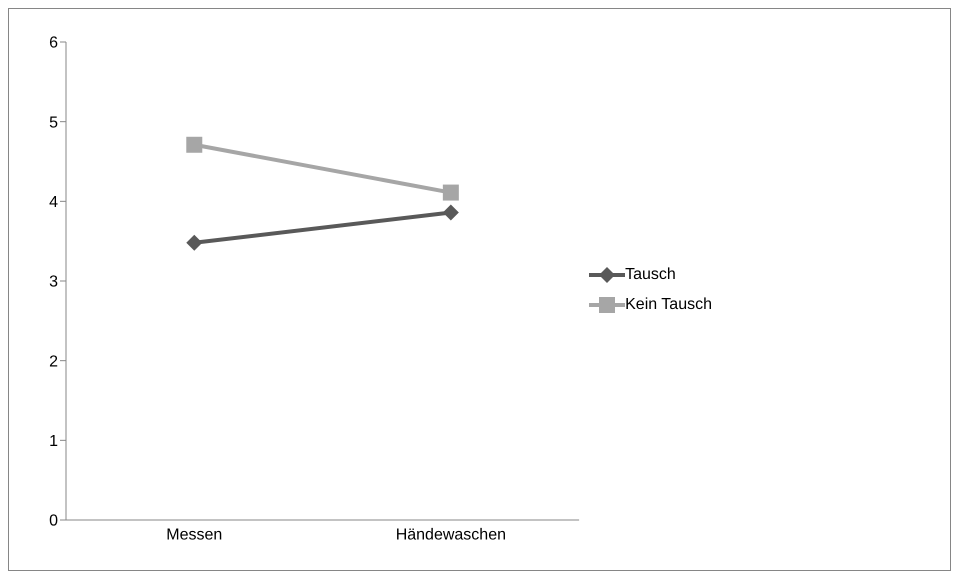 The height and width of the screenshot is (579, 959). I want to click on x-tick-label: Messen, so click(194, 535).